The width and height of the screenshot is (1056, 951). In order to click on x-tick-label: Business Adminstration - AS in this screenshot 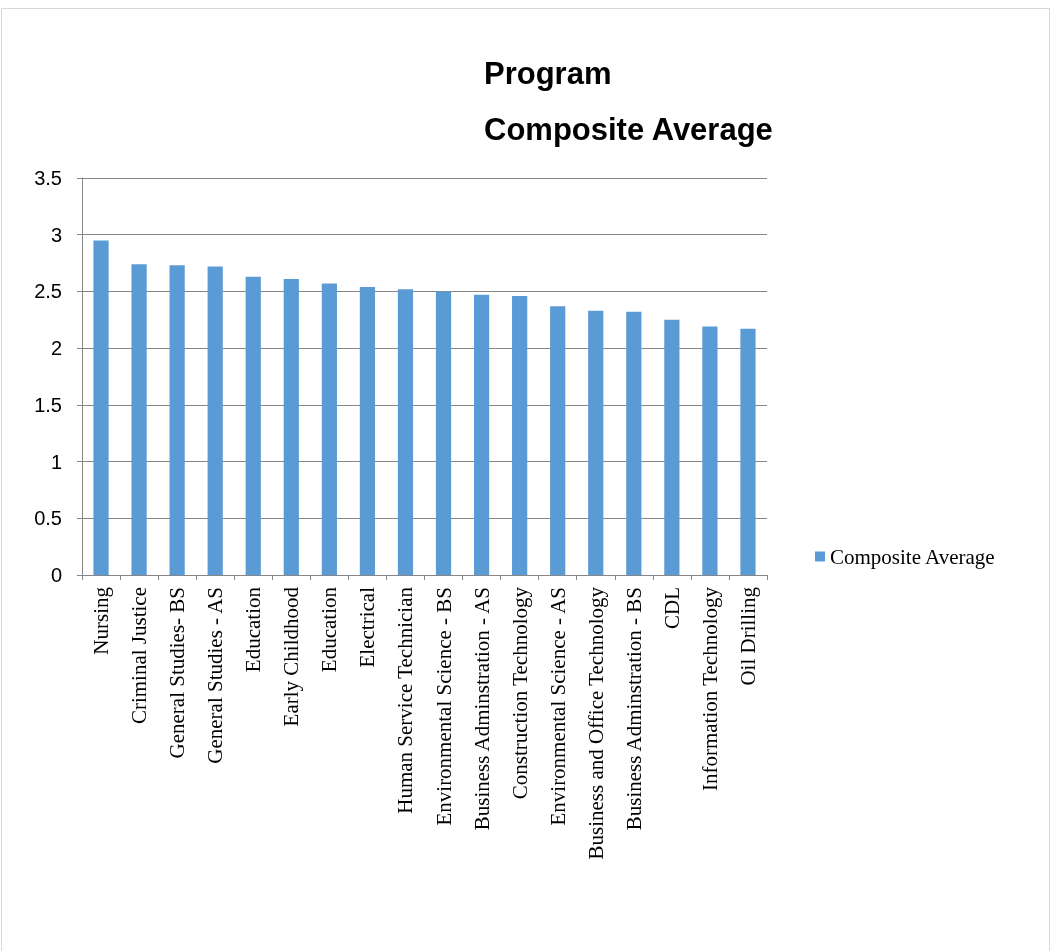, I will do `click(481, 709)`.